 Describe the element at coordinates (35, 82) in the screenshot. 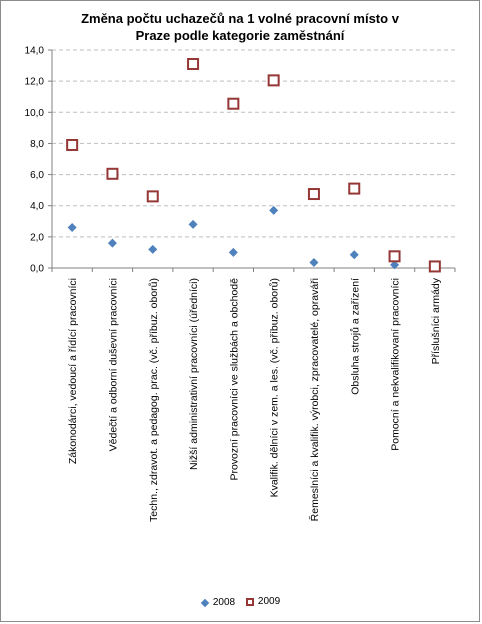

I see `y-tick-label: 12,0` at that location.